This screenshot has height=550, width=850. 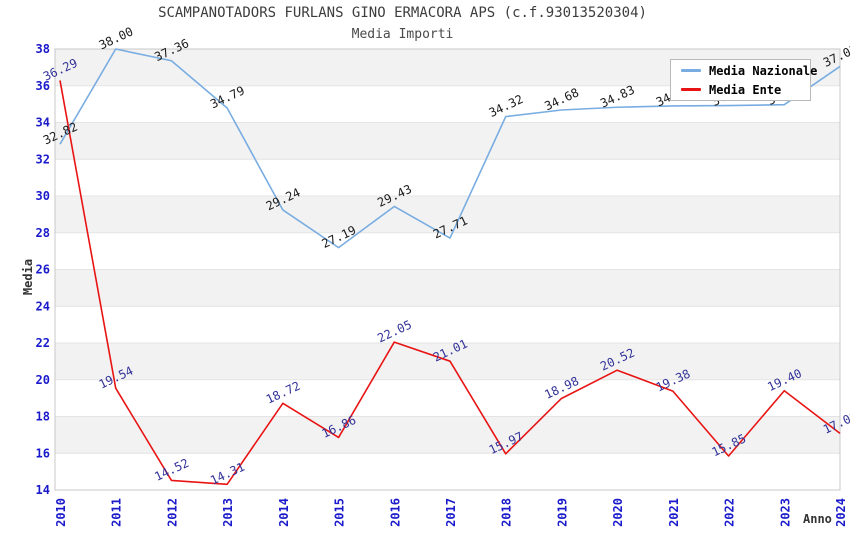 What do you see at coordinates (43, 417) in the screenshot?
I see `y-tick-label: 18` at bounding box center [43, 417].